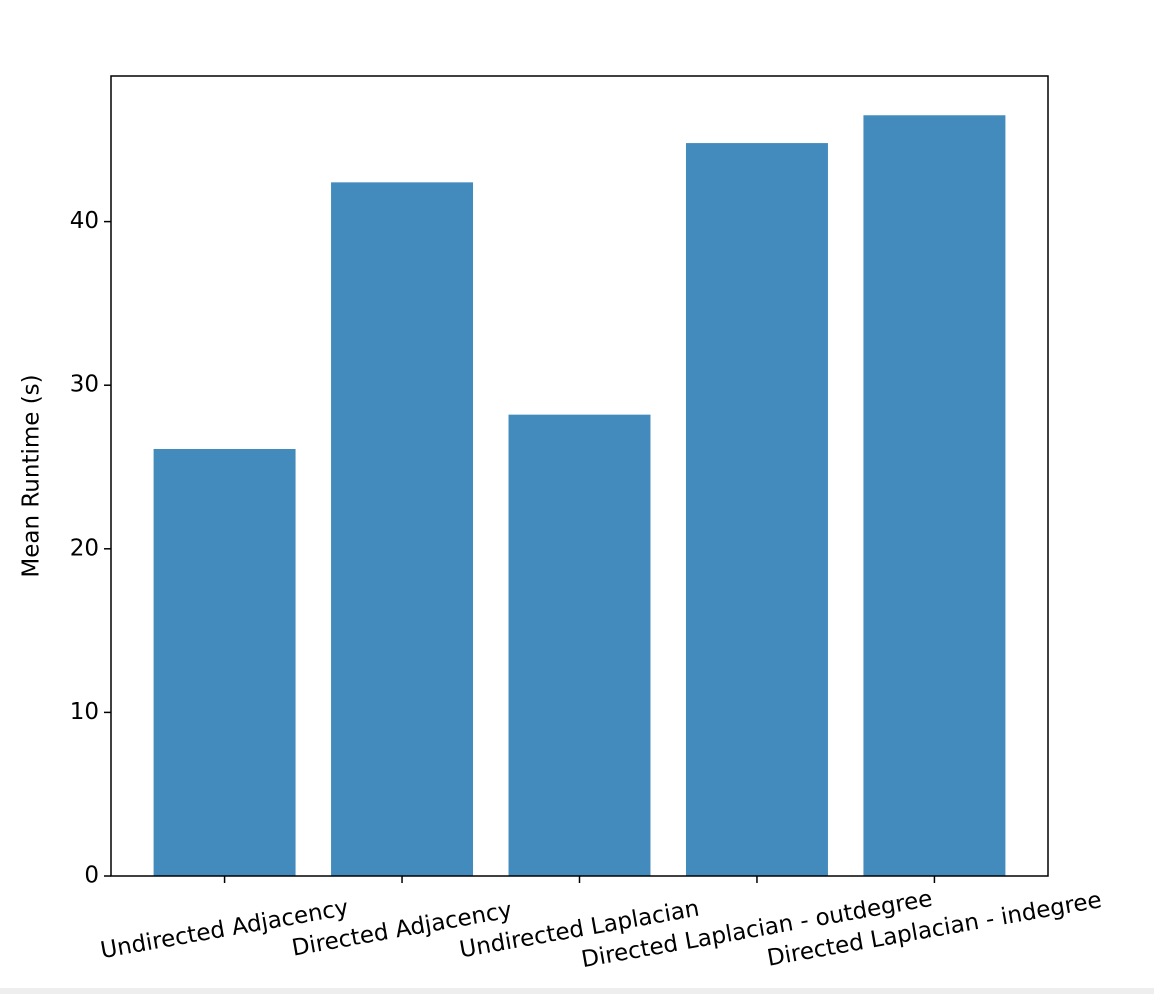  Describe the element at coordinates (32, 475) in the screenshot. I see `y-axis-label: Mean Runtime (s)` at that location.